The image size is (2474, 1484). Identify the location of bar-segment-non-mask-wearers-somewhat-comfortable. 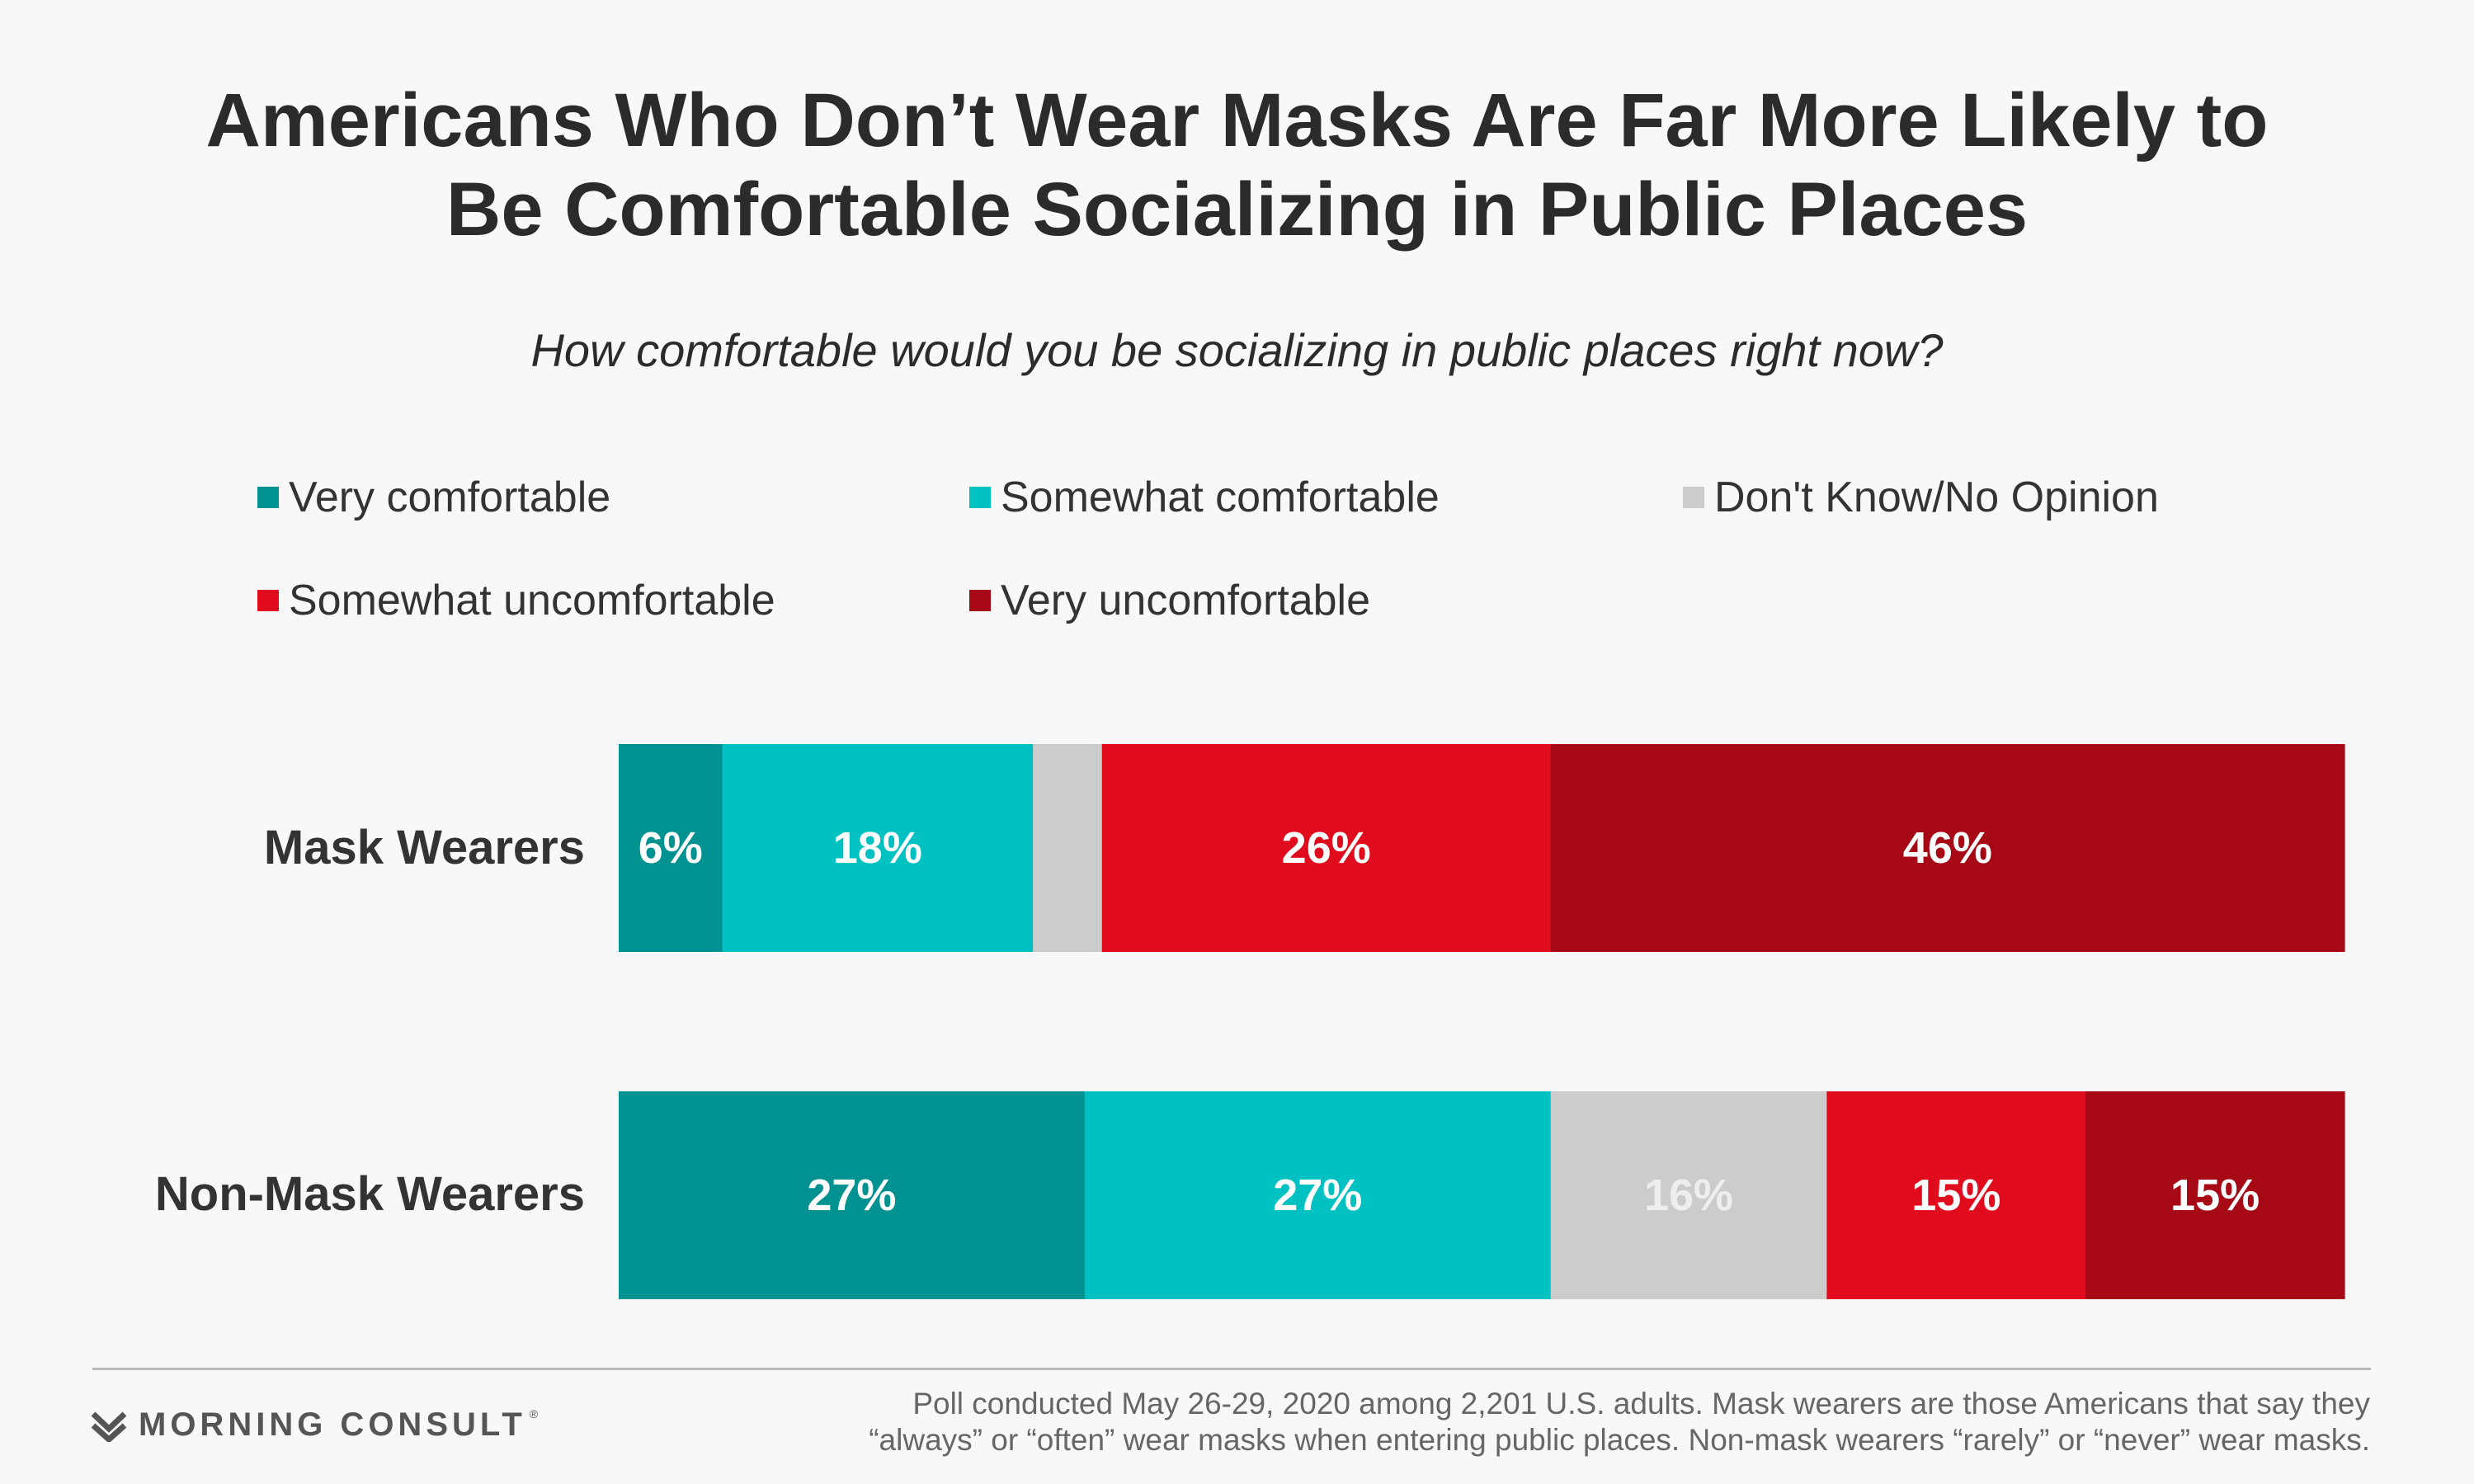
(1318, 1195).